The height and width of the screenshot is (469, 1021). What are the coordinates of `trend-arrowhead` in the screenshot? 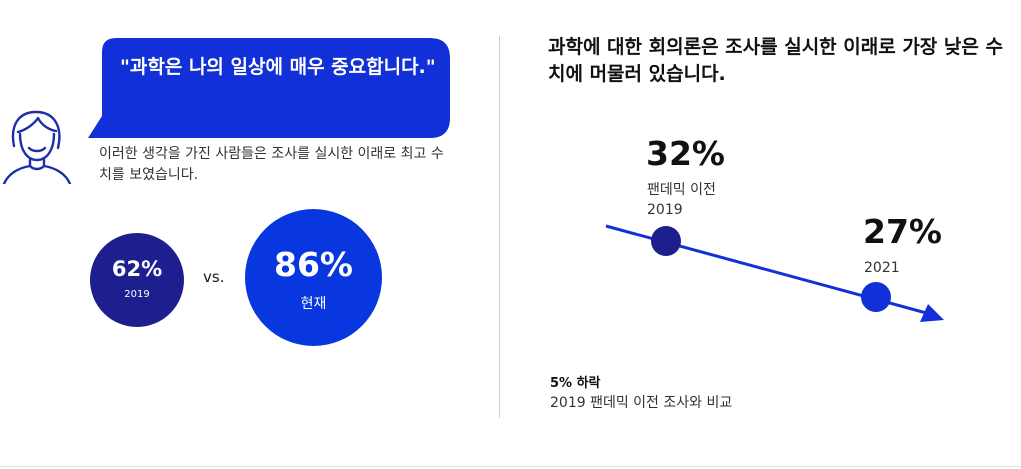 It's located at (932, 313).